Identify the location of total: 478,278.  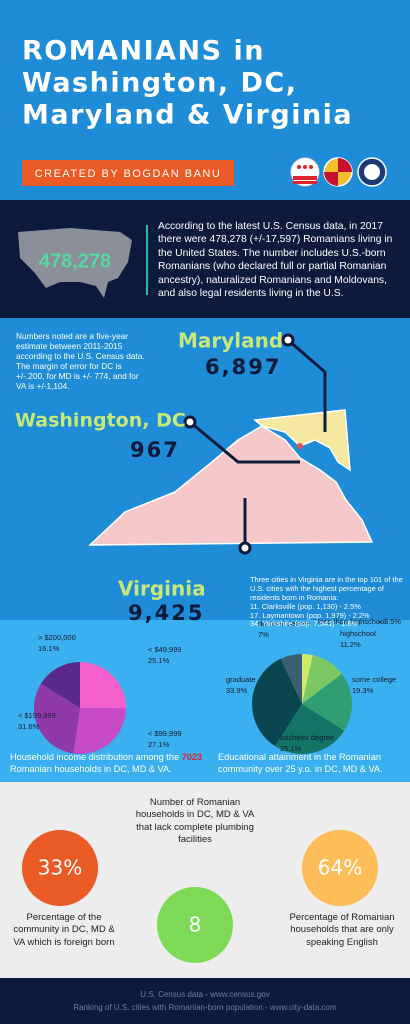
(75, 261).